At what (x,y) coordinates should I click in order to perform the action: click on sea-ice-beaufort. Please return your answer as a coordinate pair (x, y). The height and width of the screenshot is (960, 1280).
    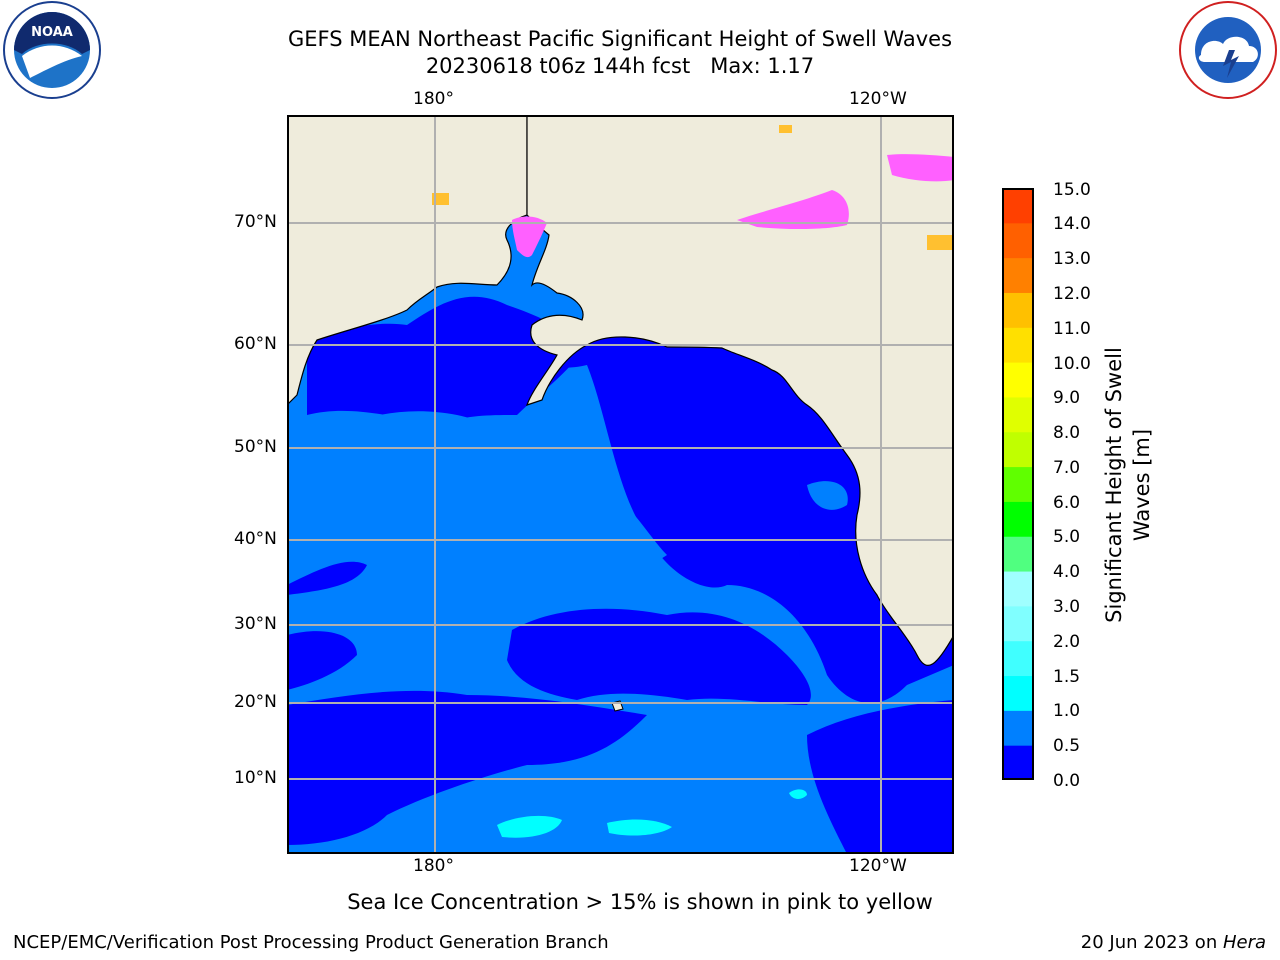
    Looking at the image, I should click on (793, 210).